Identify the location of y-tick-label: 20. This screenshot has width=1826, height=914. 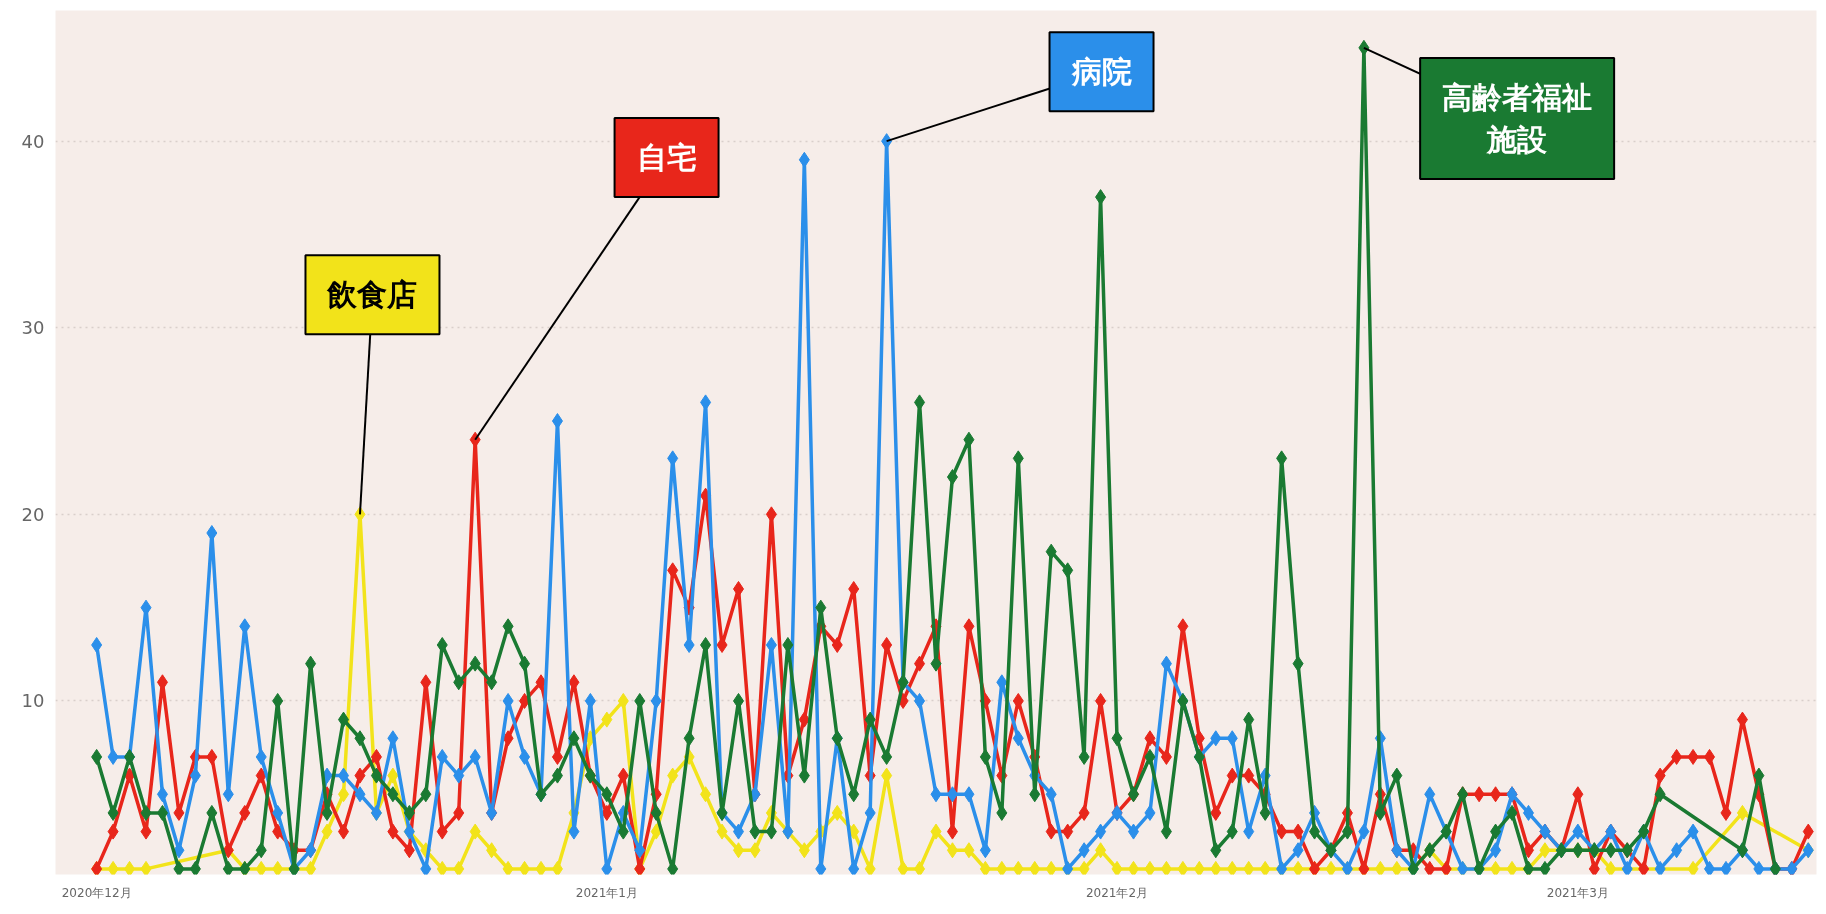
(33, 514).